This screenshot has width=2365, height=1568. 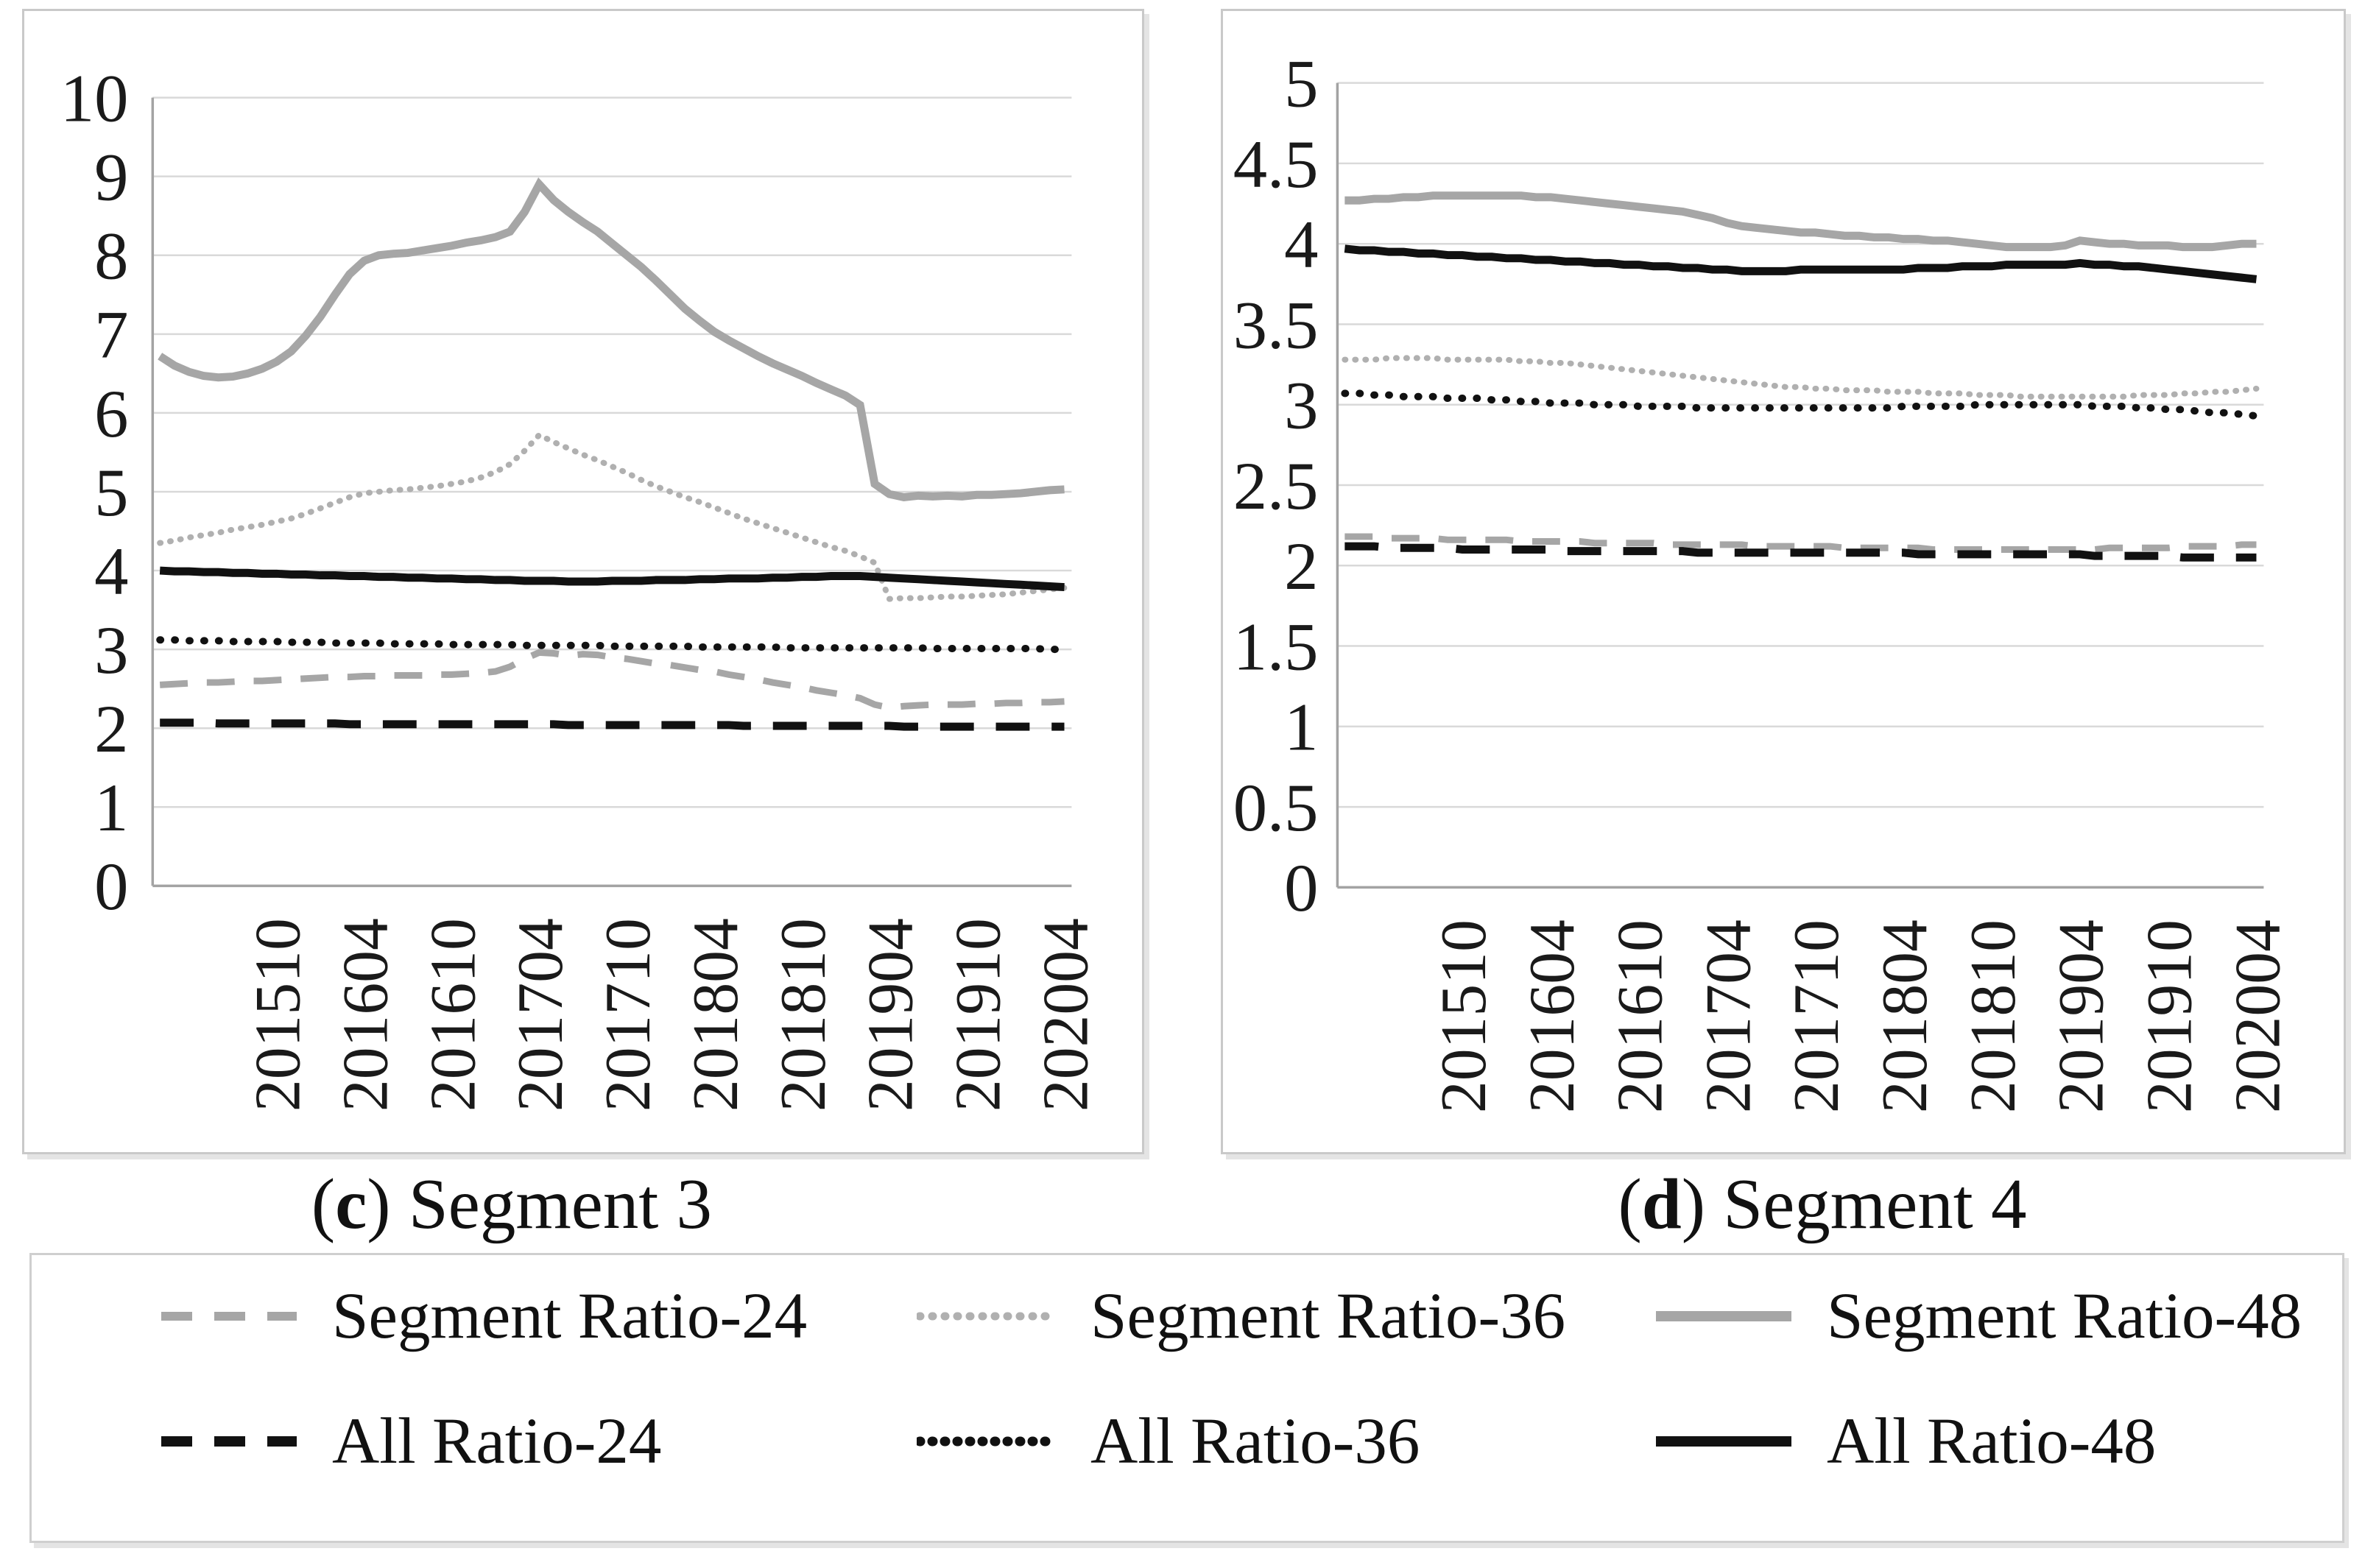 I want to click on chart-d-ytick-1.5: 1.5, so click(x=1276, y=647).